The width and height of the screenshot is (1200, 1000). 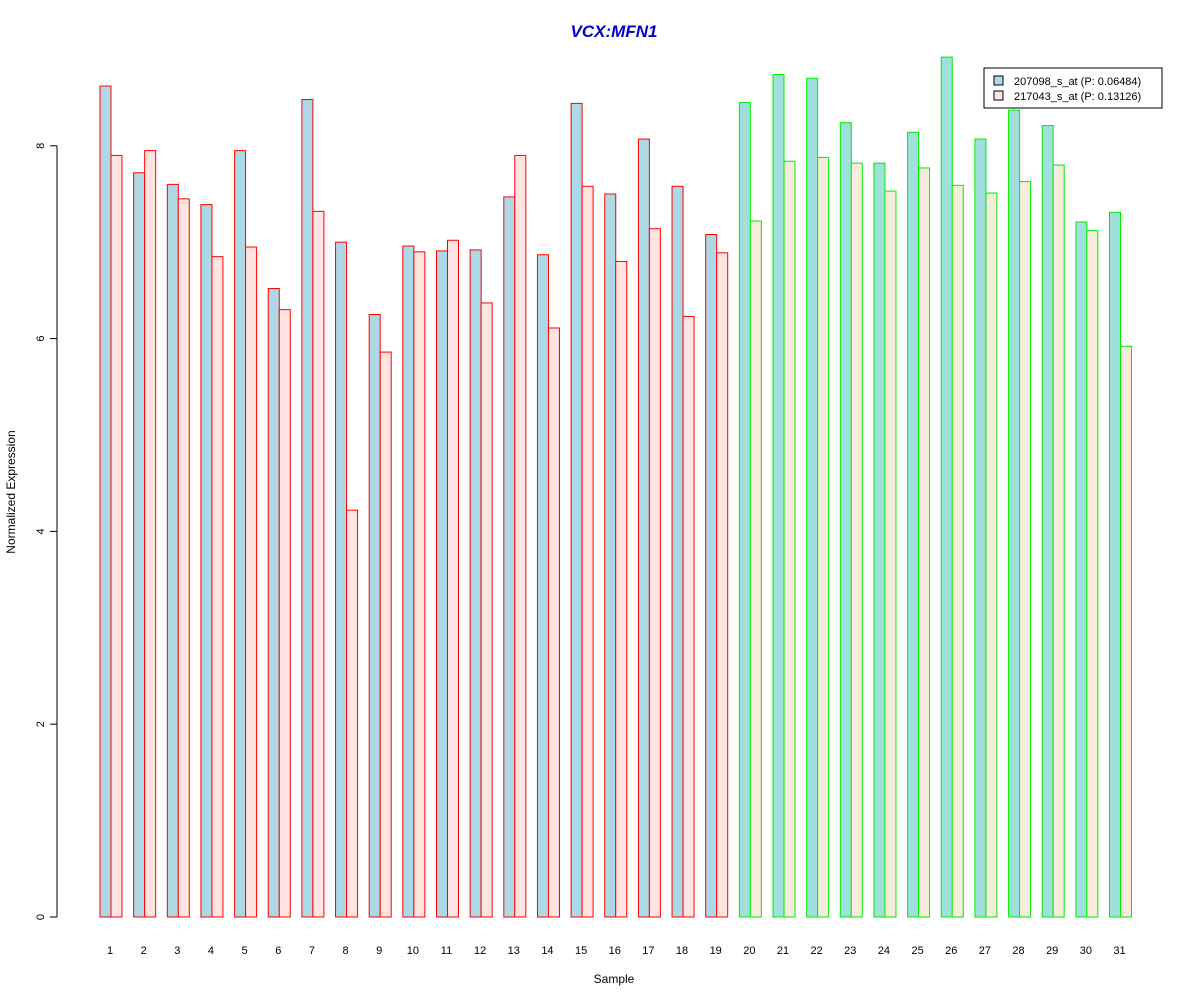 I want to click on y-tick-label: 0, so click(x=41, y=917).